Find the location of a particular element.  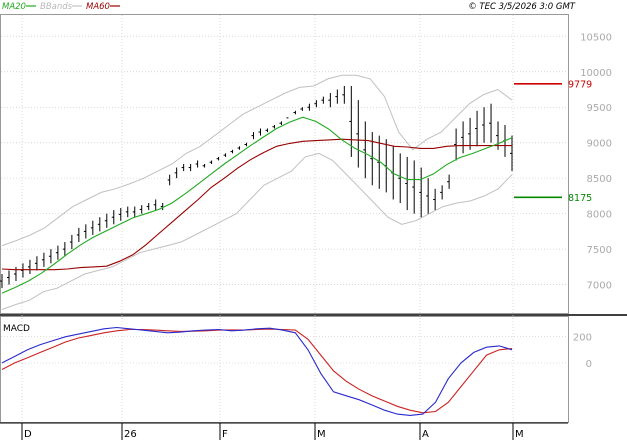

target-label: 9779 is located at coordinates (580, 84).